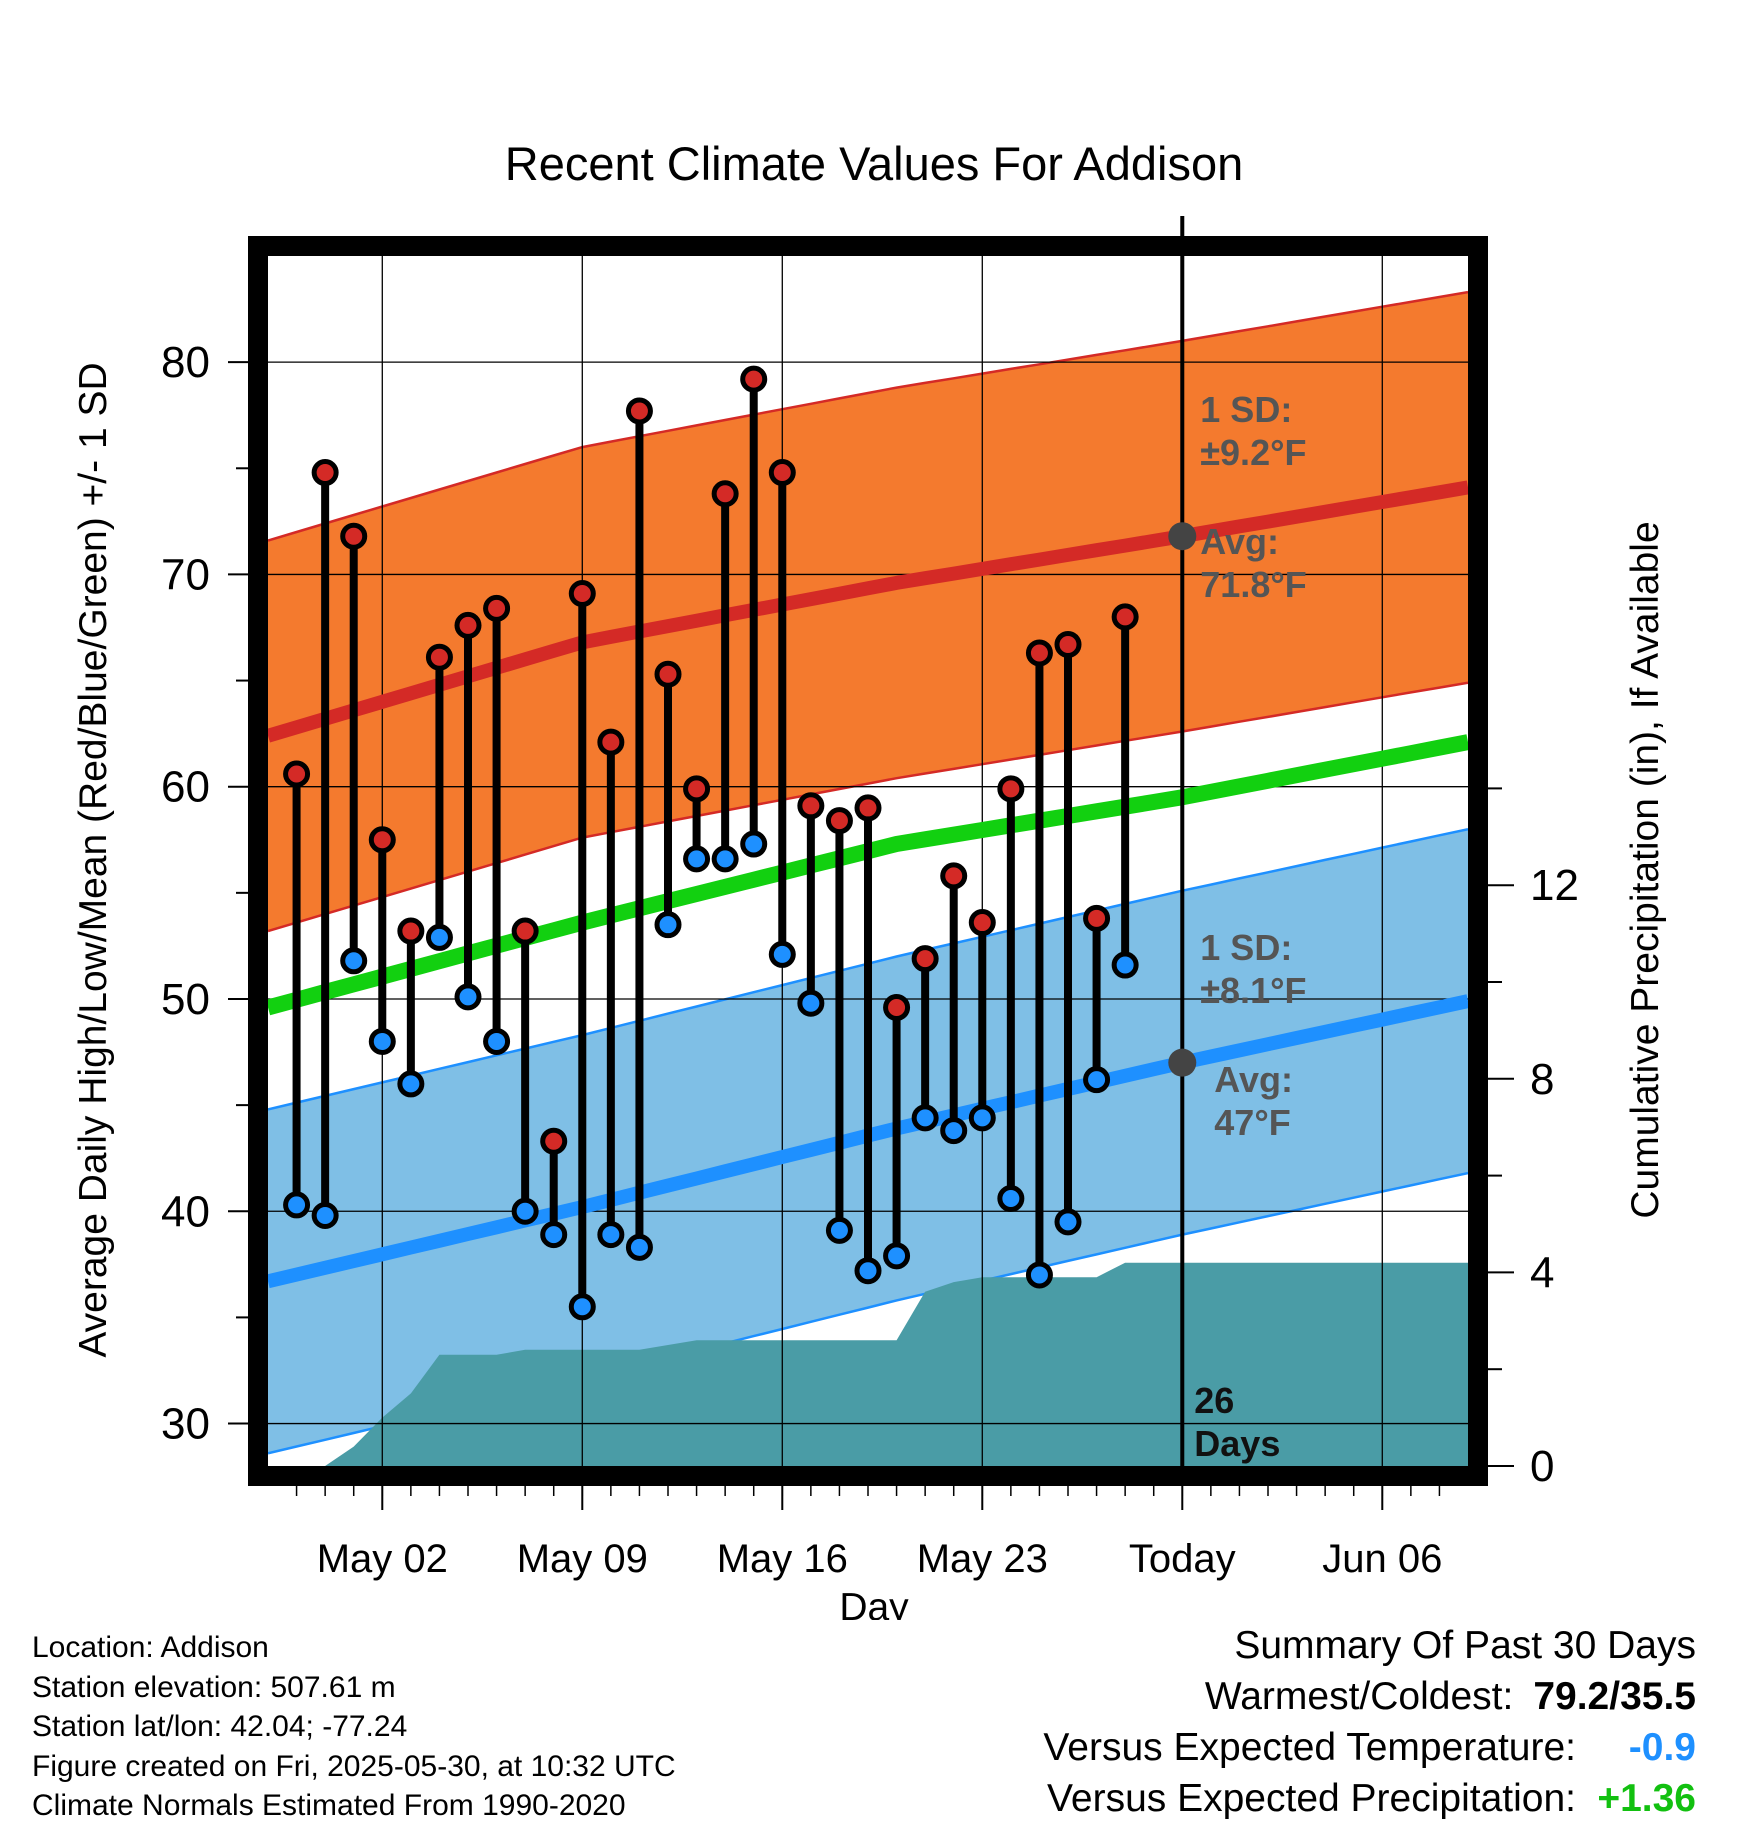  What do you see at coordinates (1252, 1122) in the screenshot?
I see `low-avg-value: 47°F` at bounding box center [1252, 1122].